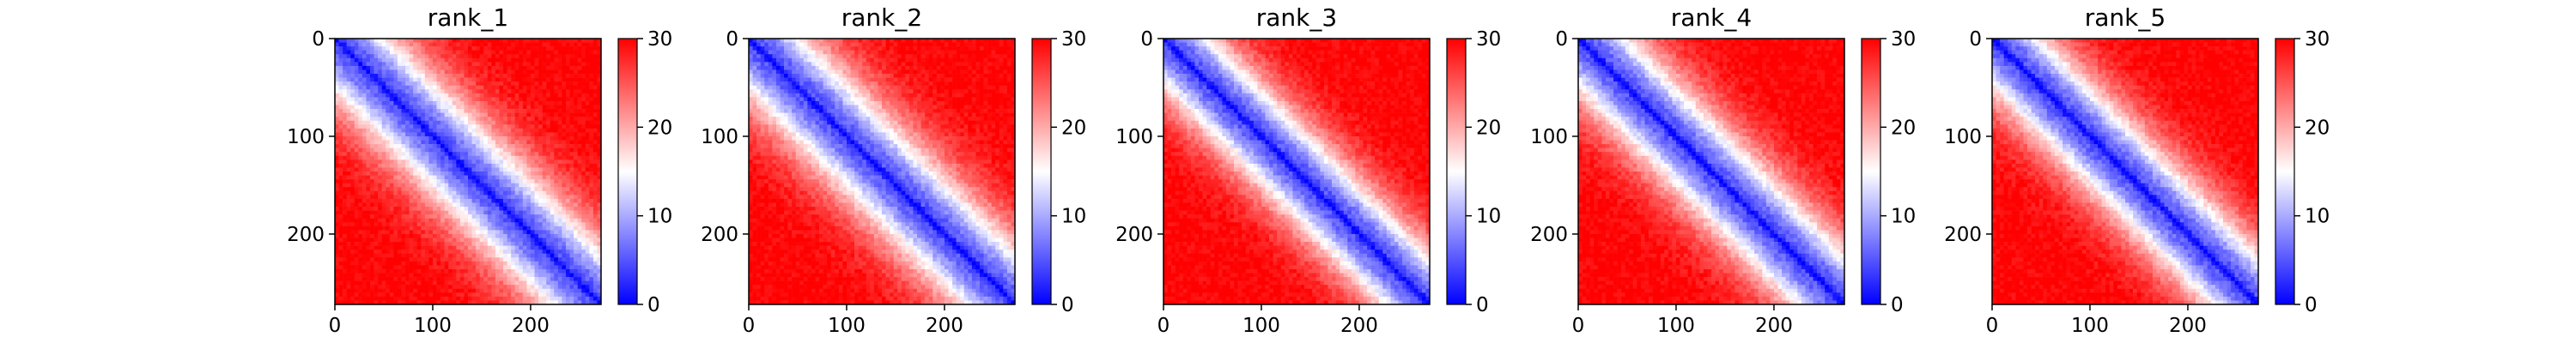  I want to click on heatmap-cells, so click(882, 172).